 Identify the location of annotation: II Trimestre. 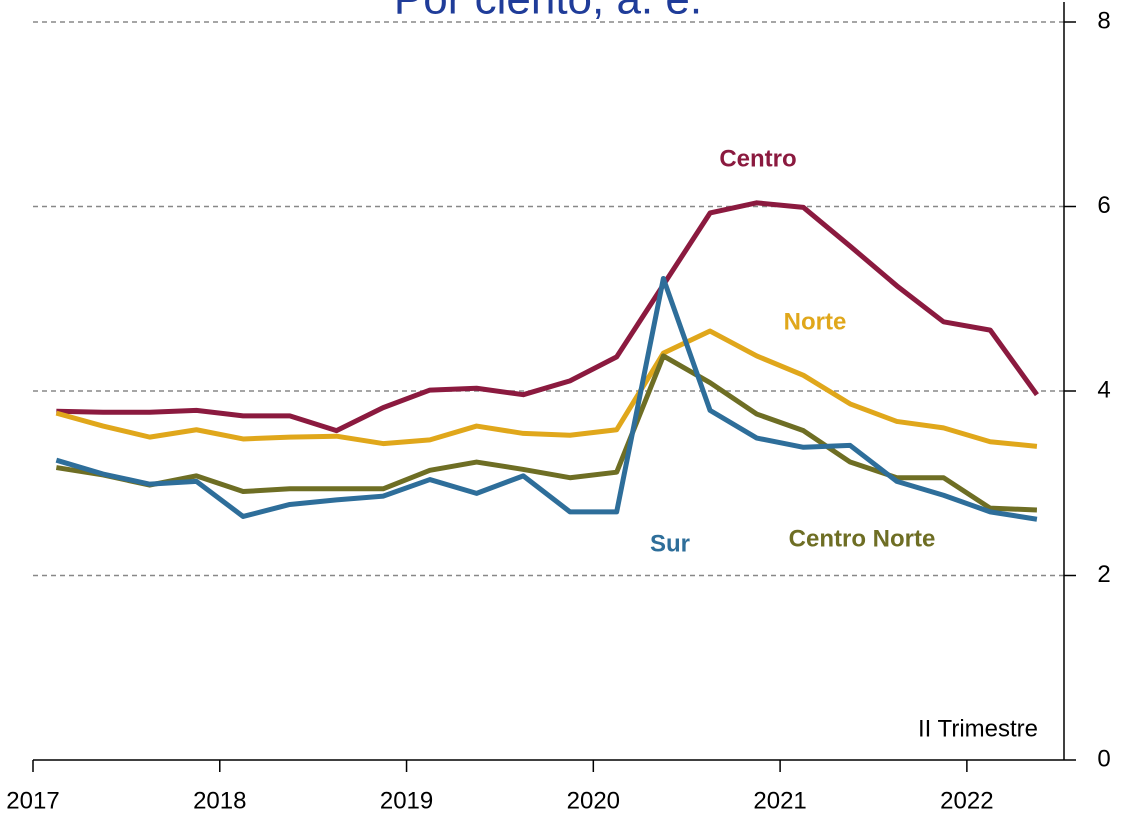
(978, 728).